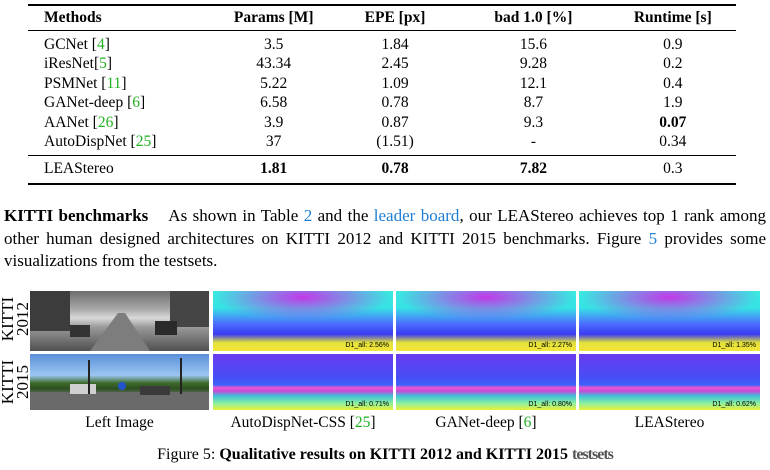 The height and width of the screenshot is (470, 770). Describe the element at coordinates (395, 83) in the screenshot. I see `epe-cell: 1.09` at that location.